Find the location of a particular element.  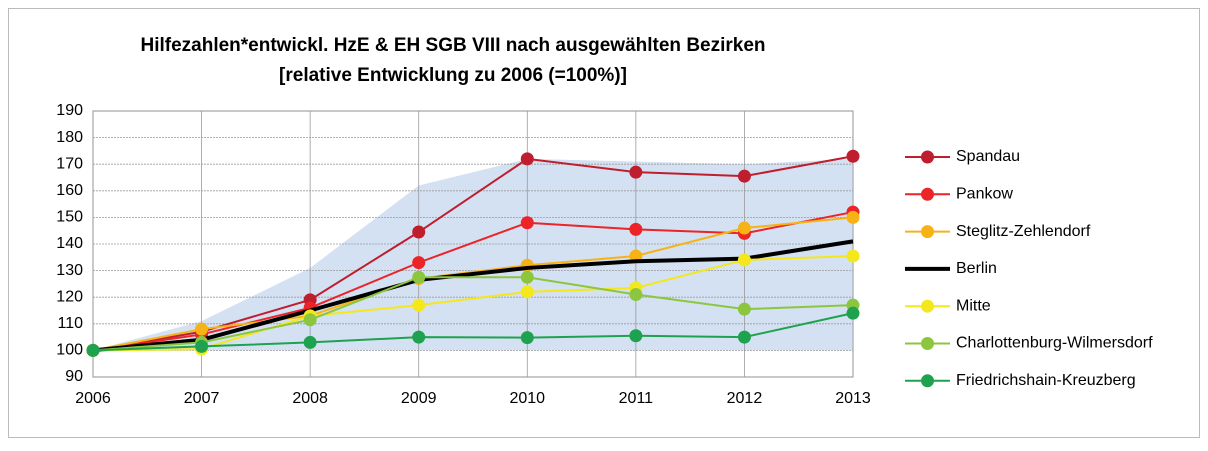

y-tick-label: 150 is located at coordinates (69, 217).